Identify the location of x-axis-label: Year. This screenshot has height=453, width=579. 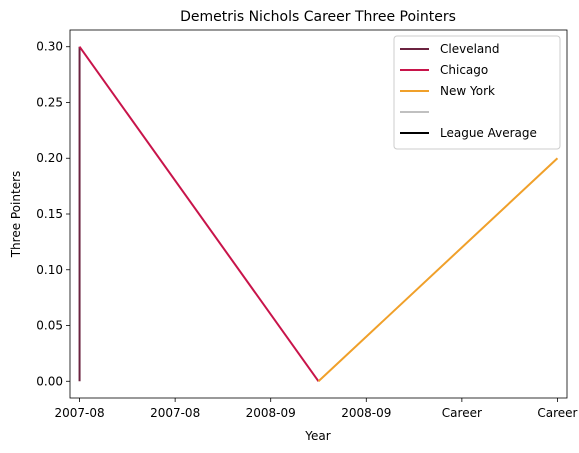
(317, 436).